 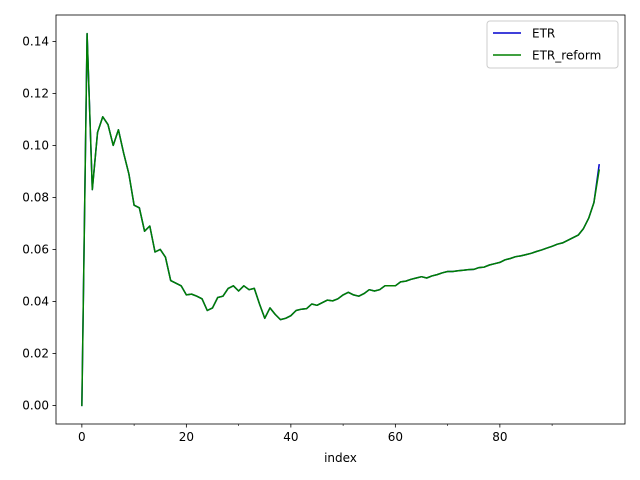 What do you see at coordinates (35, 198) in the screenshot?
I see `y-tick-label: 0.08` at bounding box center [35, 198].